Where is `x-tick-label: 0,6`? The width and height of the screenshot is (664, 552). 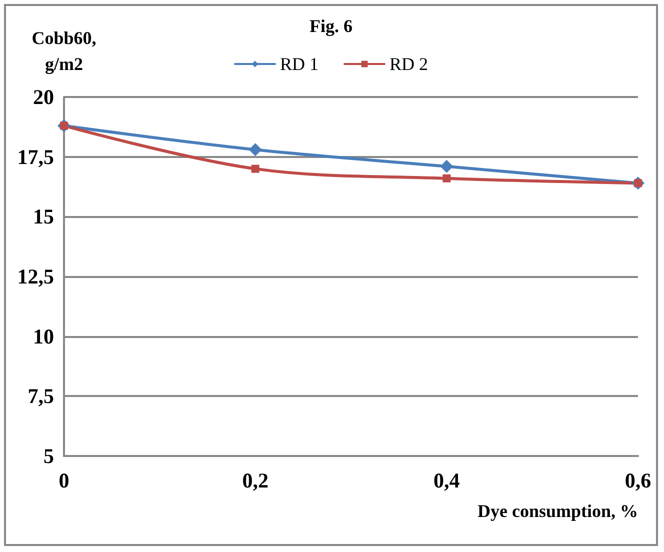 x-tick-label: 0,6 is located at coordinates (638, 480).